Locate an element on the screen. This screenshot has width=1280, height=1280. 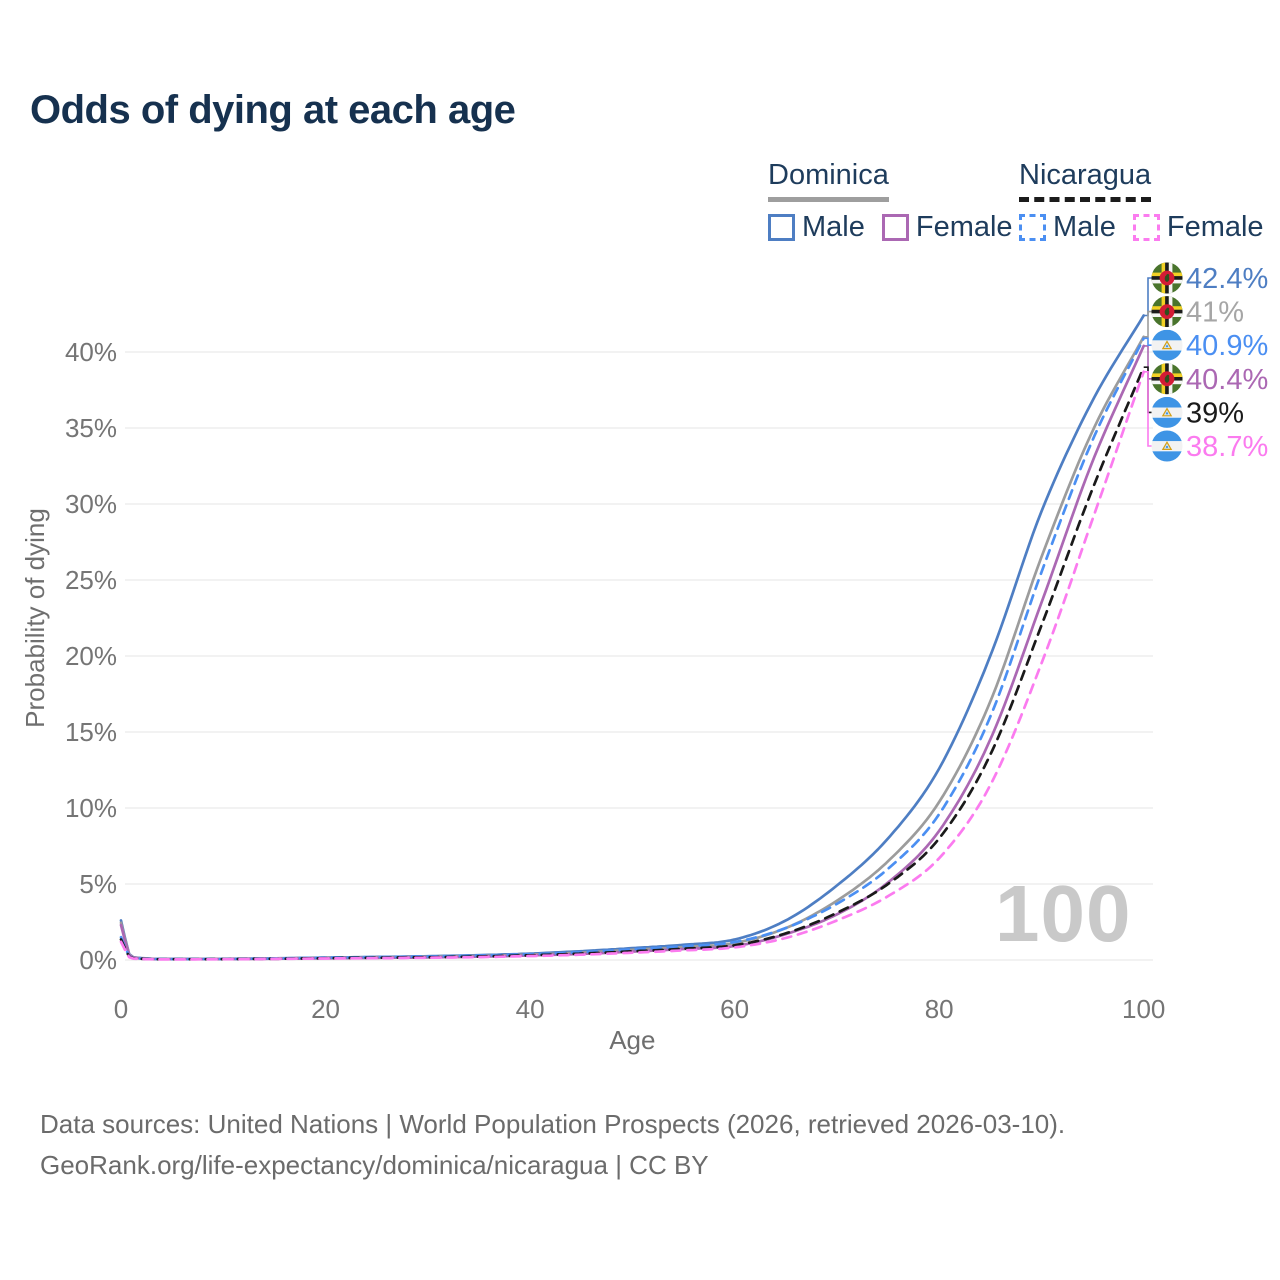
legend-label-dominica-female: Female is located at coordinates (964, 226).